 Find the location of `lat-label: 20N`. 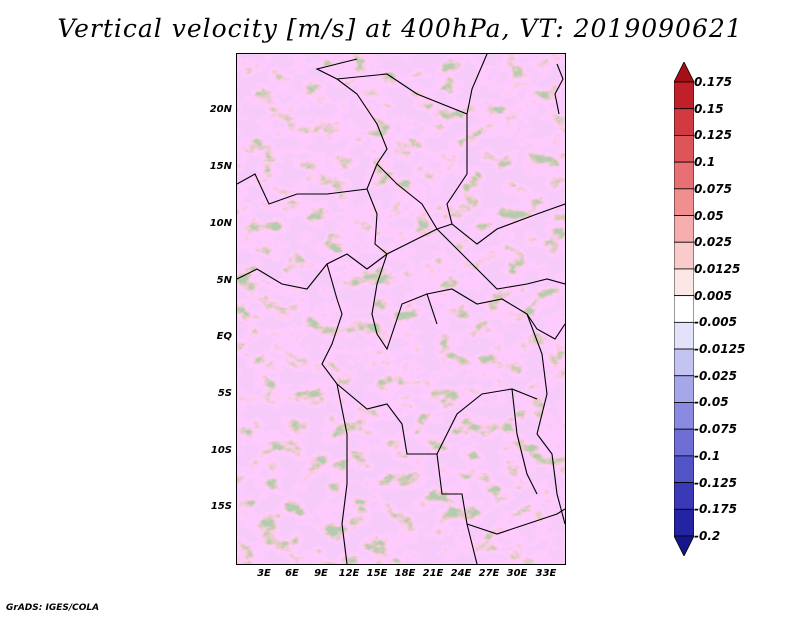

lat-label: 20N is located at coordinates (220, 109).